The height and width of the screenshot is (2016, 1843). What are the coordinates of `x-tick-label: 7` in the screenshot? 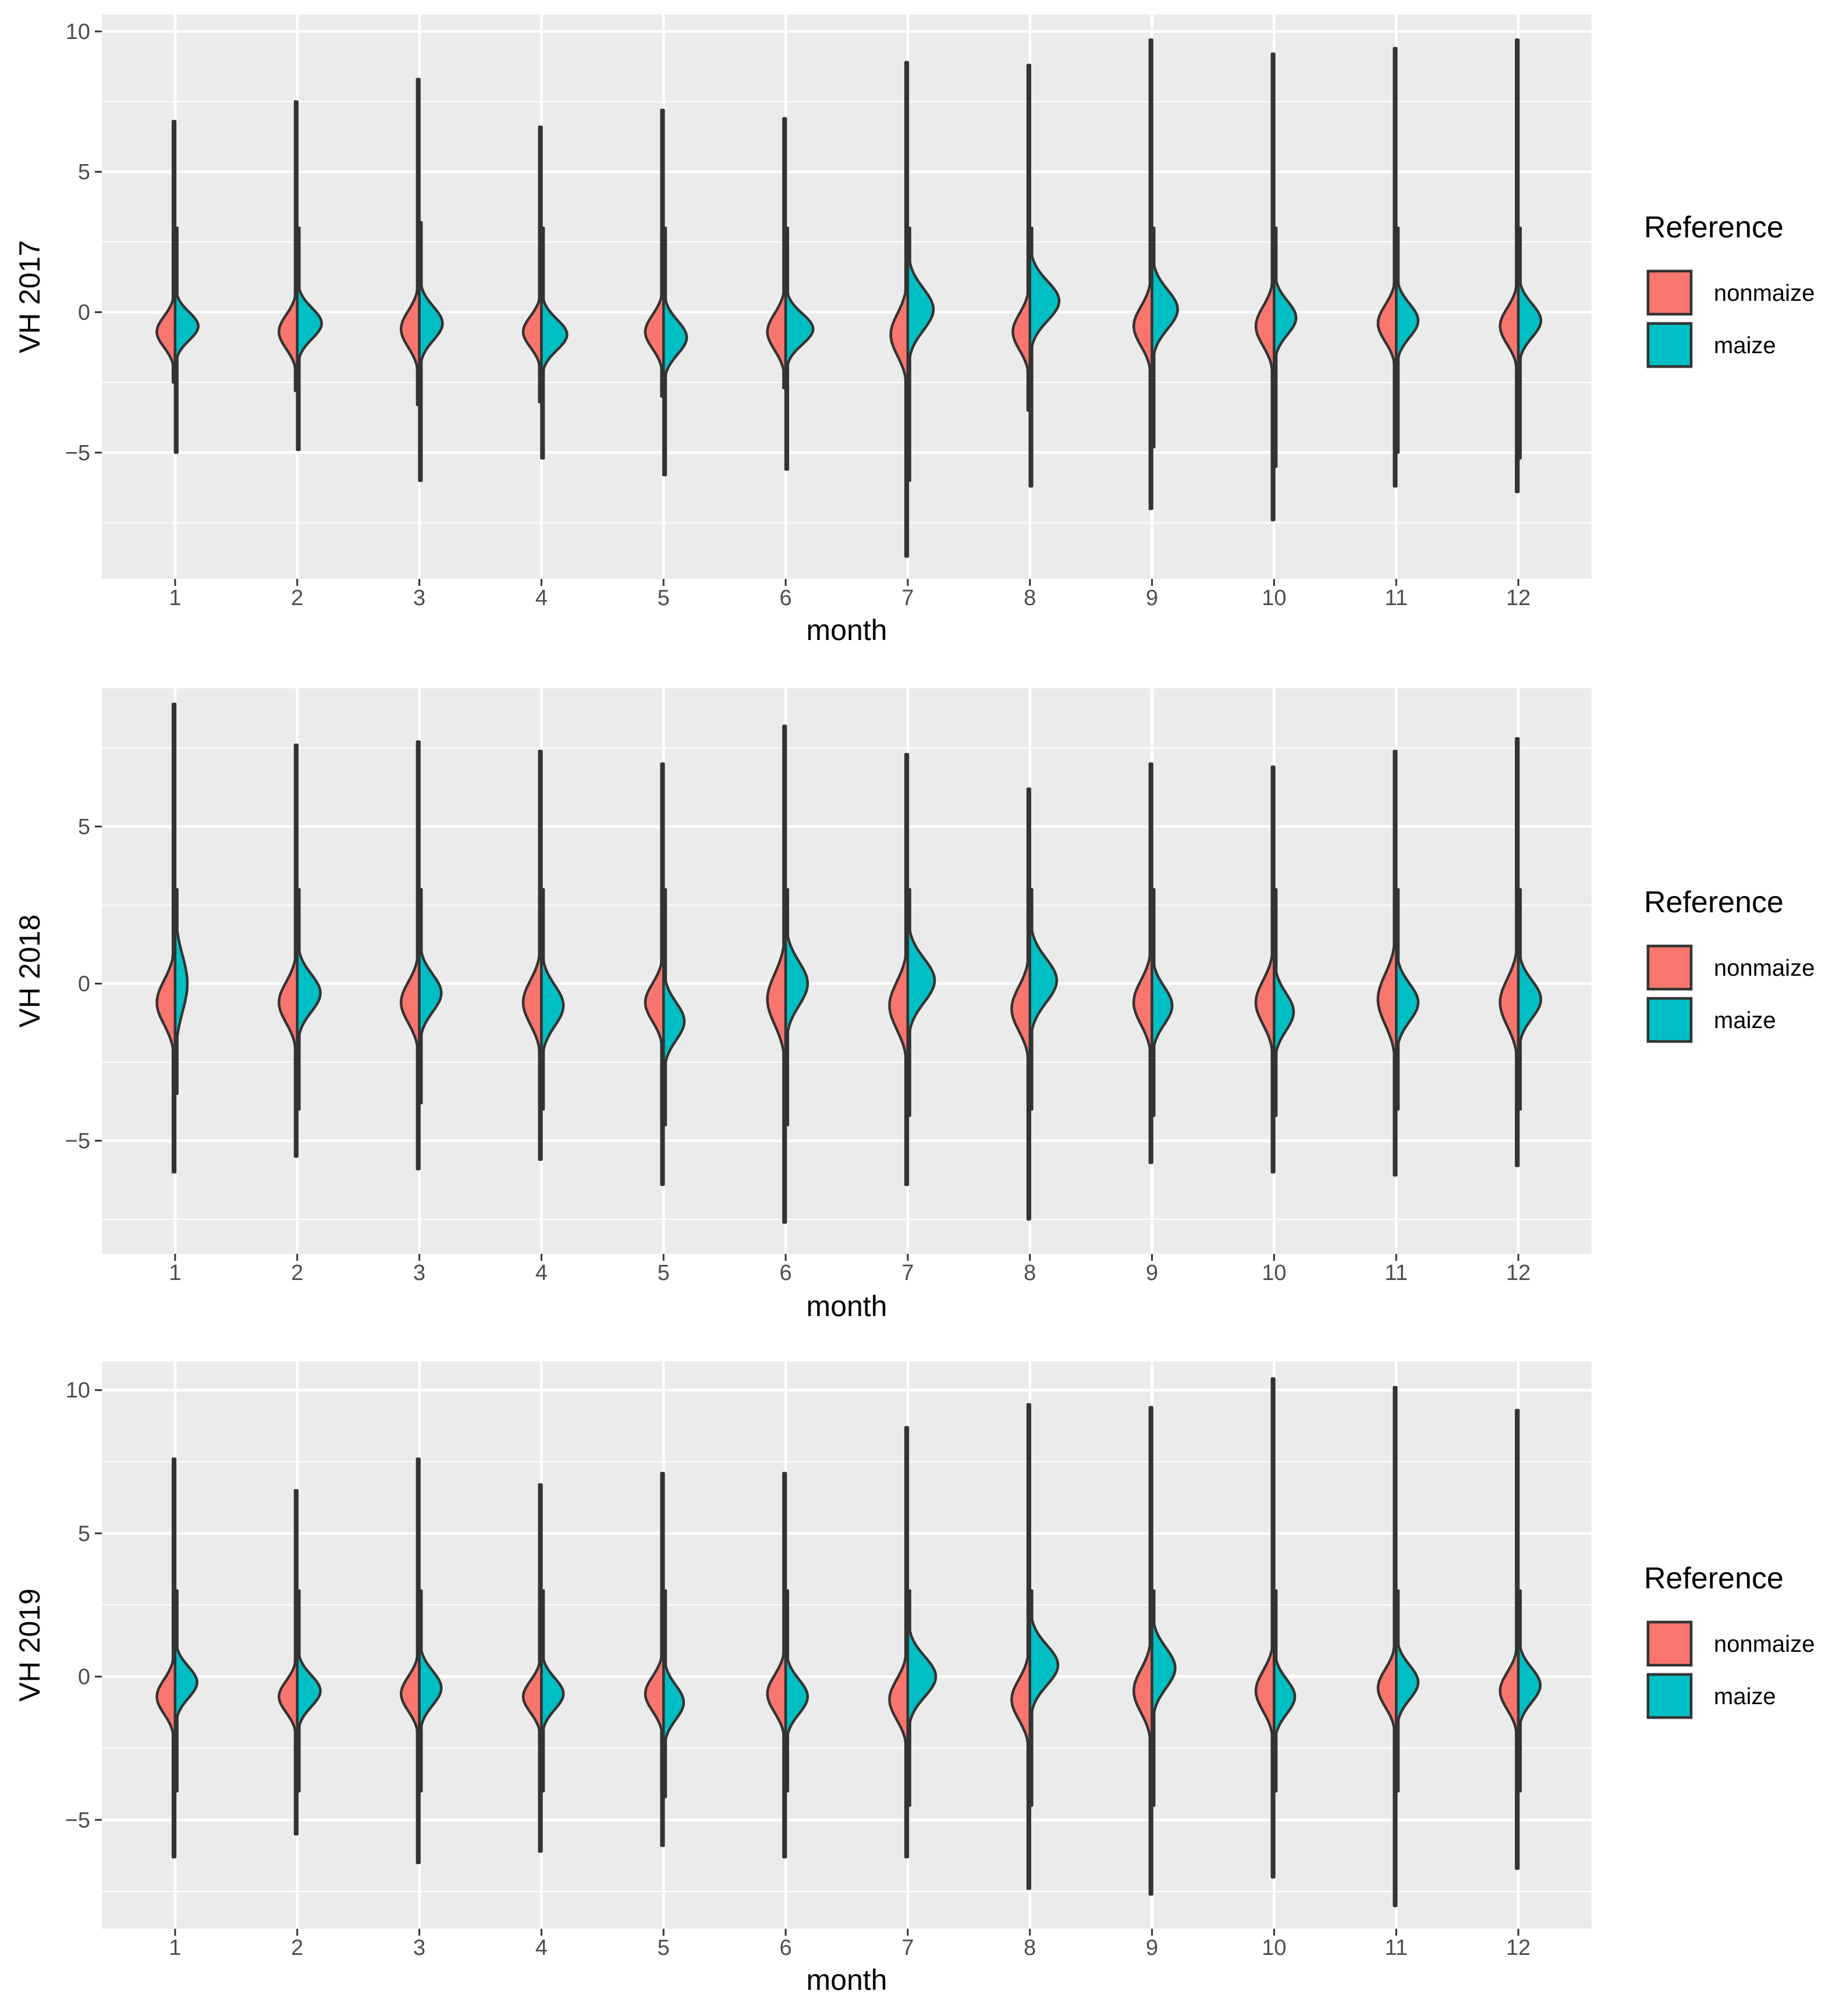 It's located at (908, 1273).